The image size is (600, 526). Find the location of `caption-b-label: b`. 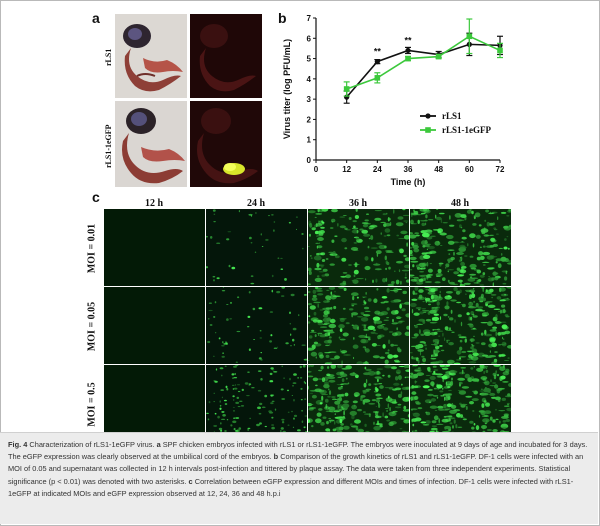

caption-b-label: b is located at coordinates (276, 457).